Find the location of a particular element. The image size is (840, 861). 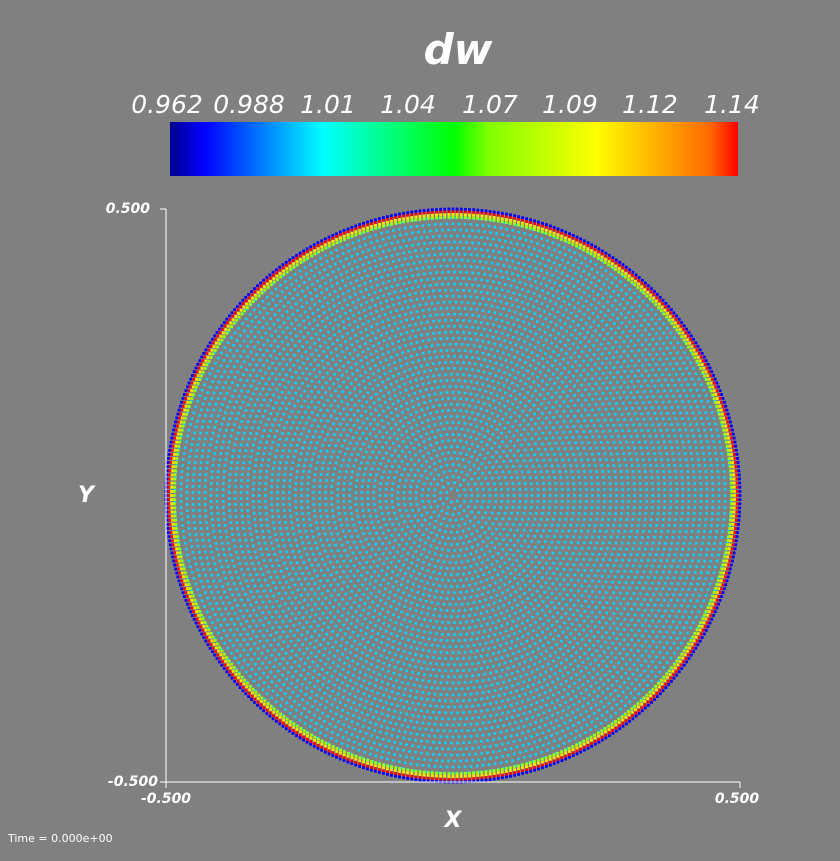

colorbar-tick-label: 1.12 is located at coordinates (650, 104).